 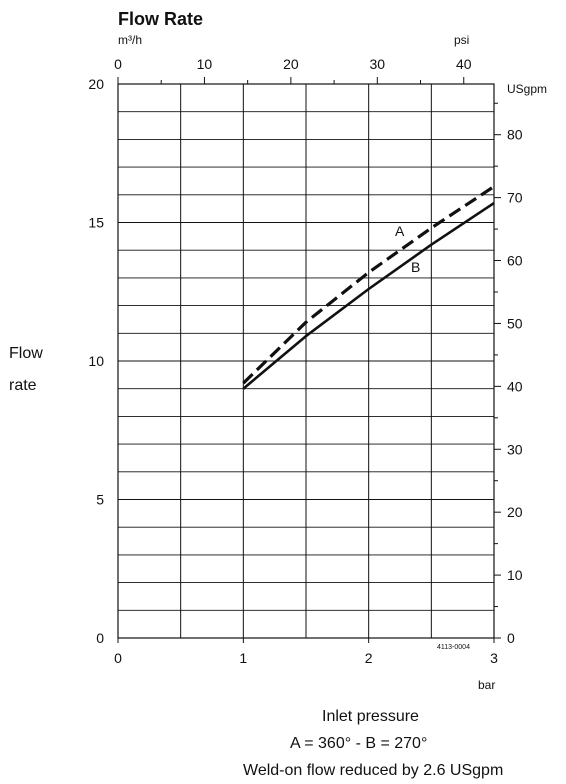 I want to click on left-tick-label: 10, so click(x=96, y=361).